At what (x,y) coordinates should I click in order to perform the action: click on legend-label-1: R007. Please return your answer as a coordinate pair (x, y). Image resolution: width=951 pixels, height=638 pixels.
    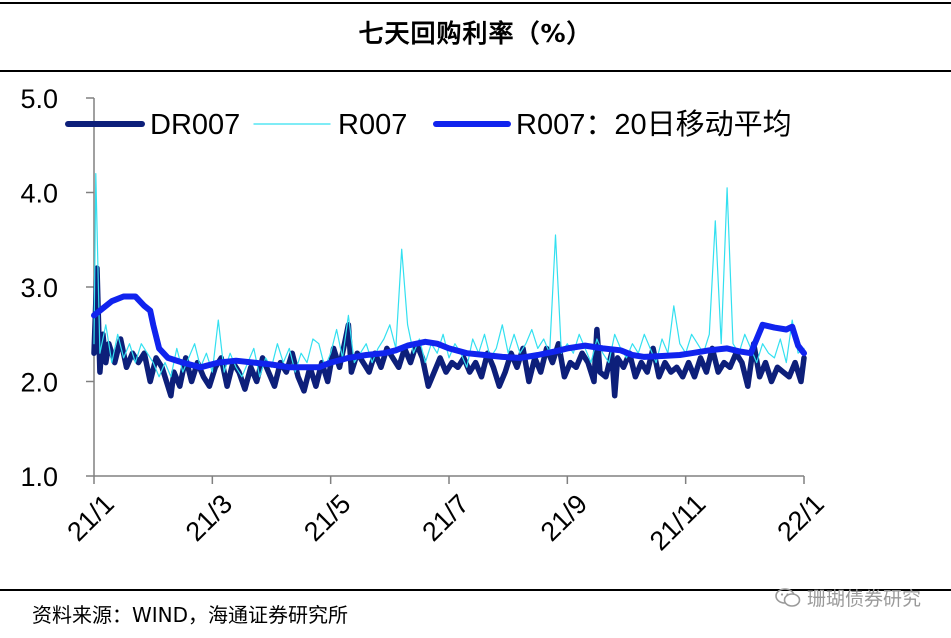
    Looking at the image, I should click on (372, 125).